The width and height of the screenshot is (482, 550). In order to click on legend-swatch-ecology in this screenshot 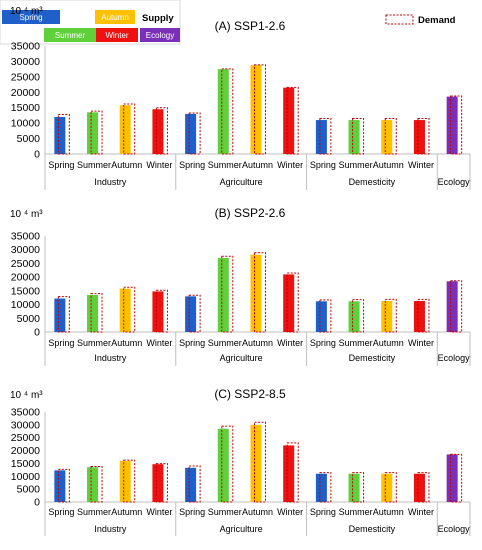, I will do `click(160, 35)`.